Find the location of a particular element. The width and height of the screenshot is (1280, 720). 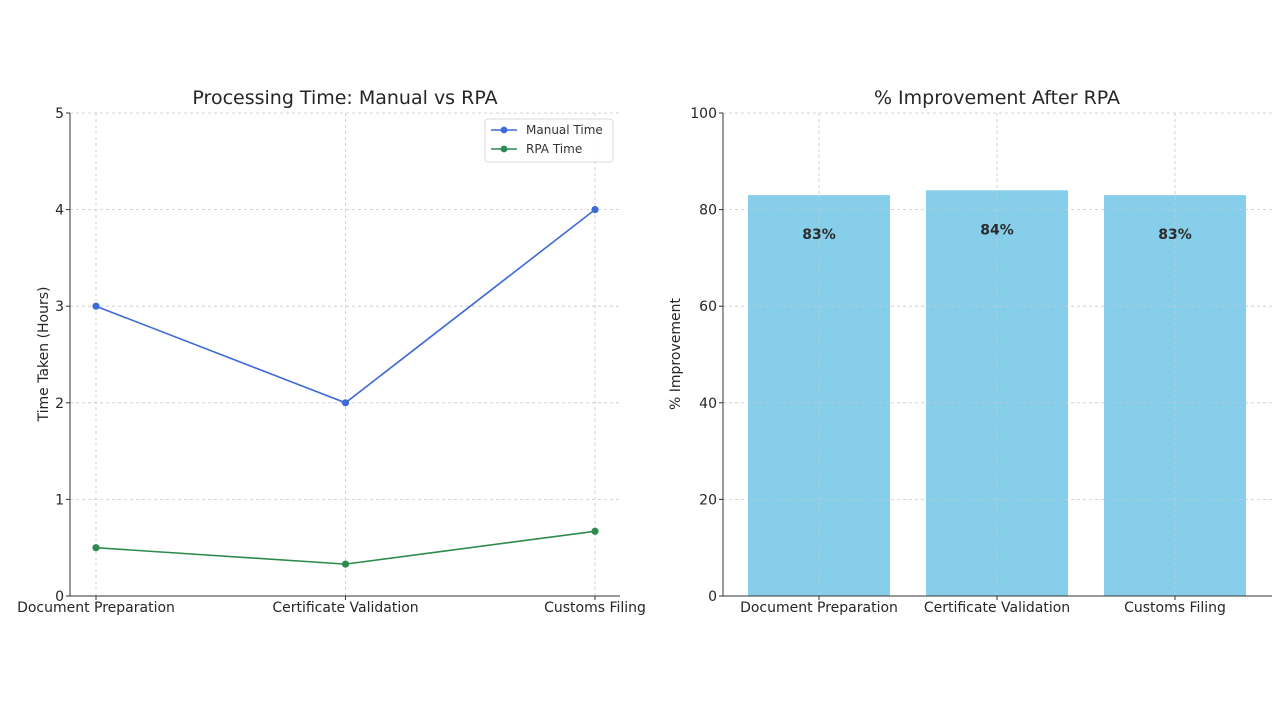

bar-chart-y-tick-label: 80 is located at coordinates (708, 211).